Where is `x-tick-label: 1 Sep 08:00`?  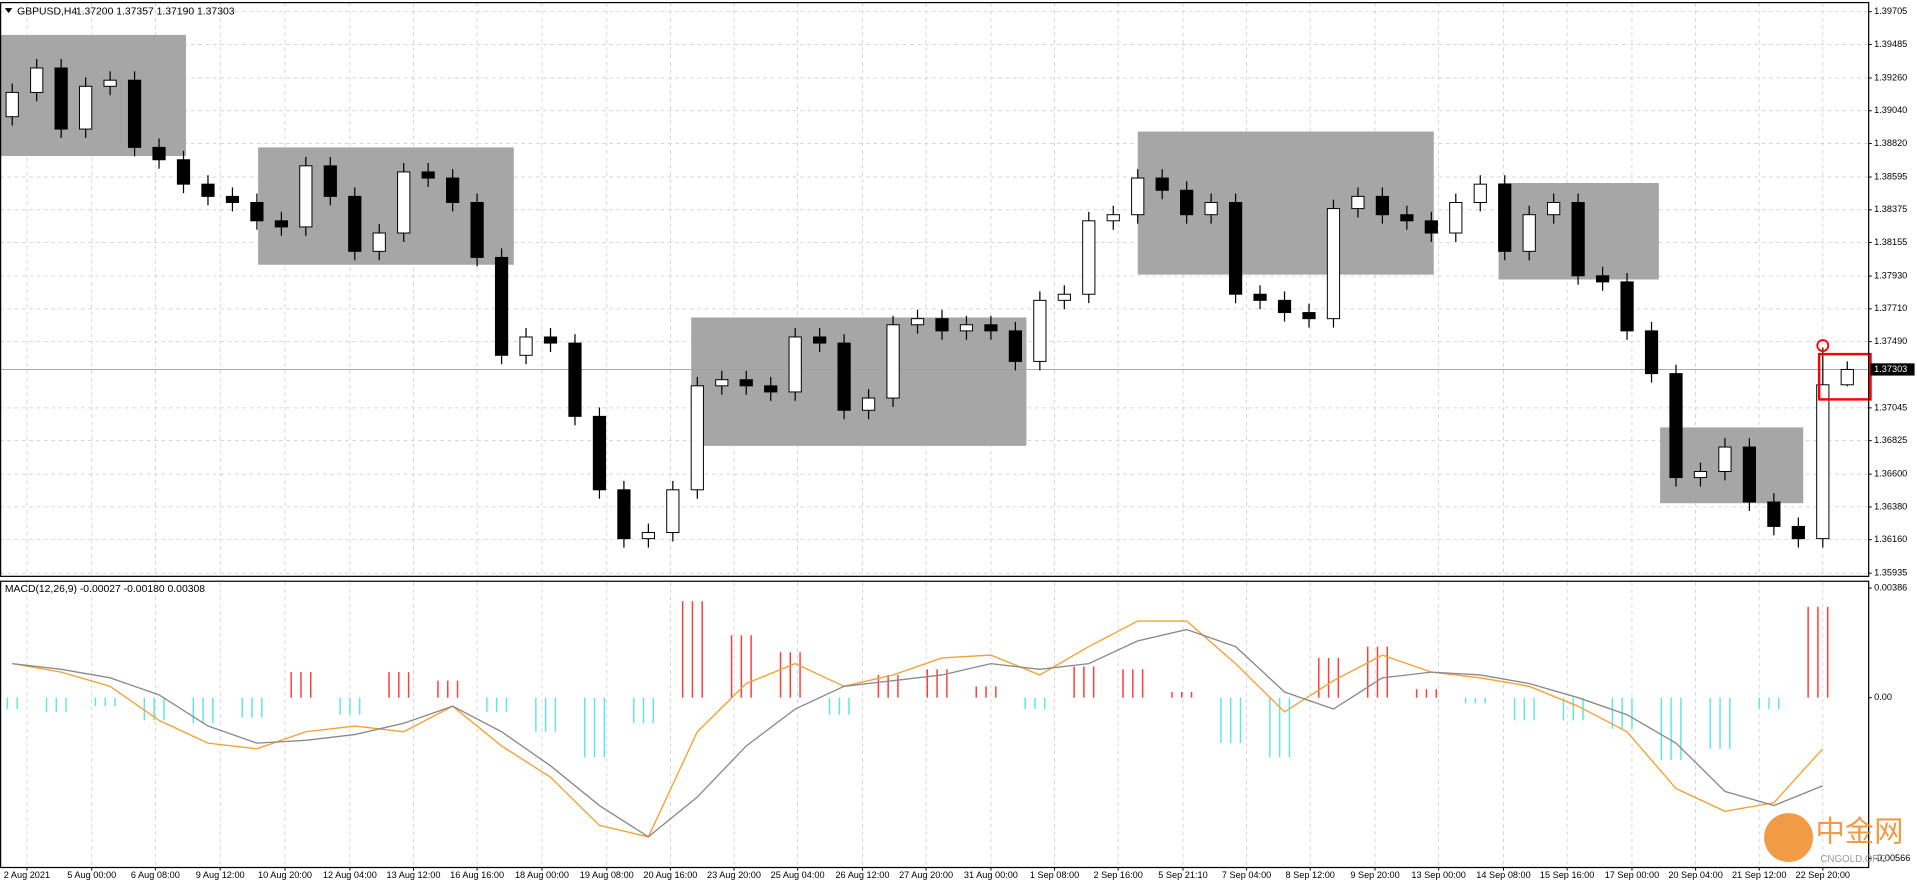
x-tick-label: 1 Sep 08:00 is located at coordinates (1054, 875).